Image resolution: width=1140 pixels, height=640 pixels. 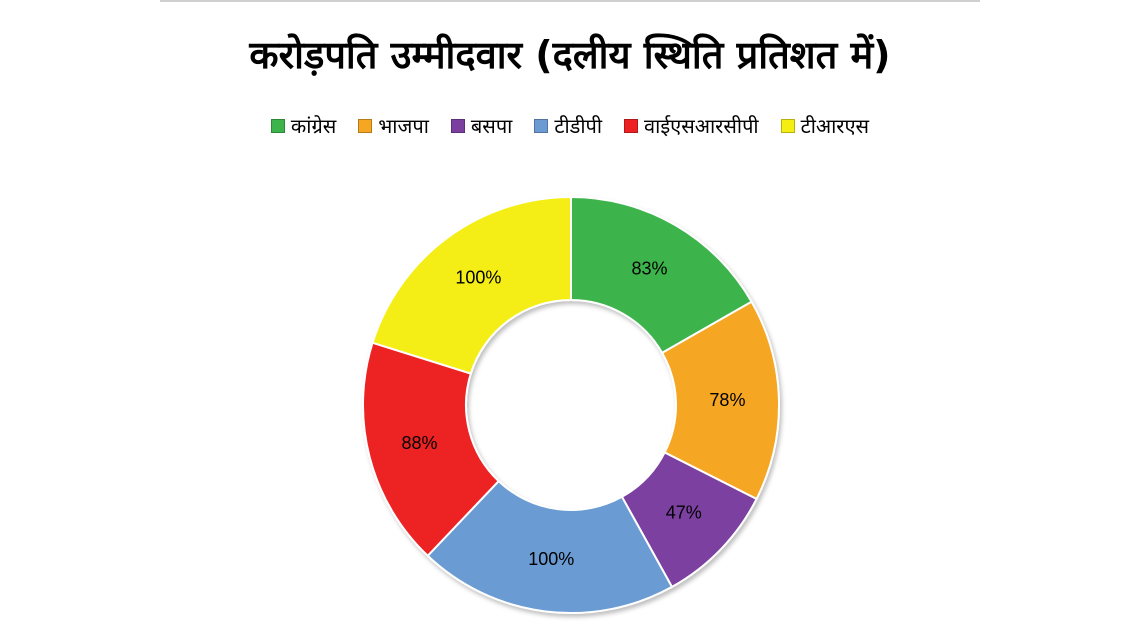 I want to click on legend-label: वाईएसआरसीपी, so click(x=701, y=126).